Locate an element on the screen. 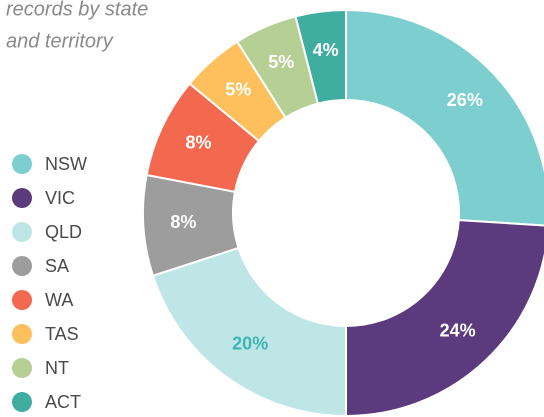  legend-label: TAS is located at coordinates (62, 334).